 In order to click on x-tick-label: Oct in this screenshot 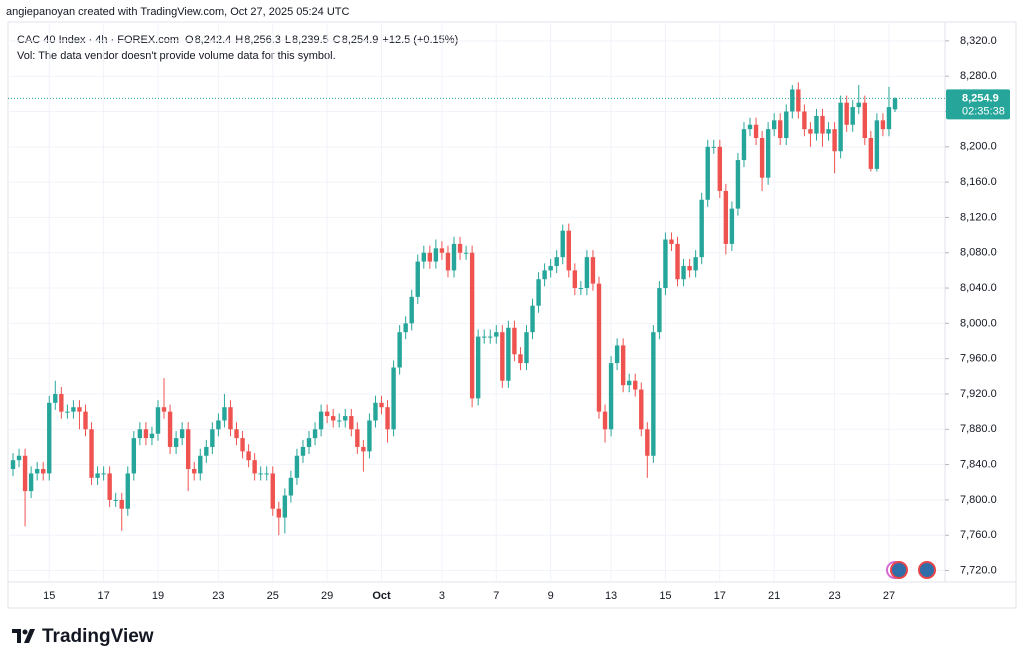, I will do `click(381, 596)`.